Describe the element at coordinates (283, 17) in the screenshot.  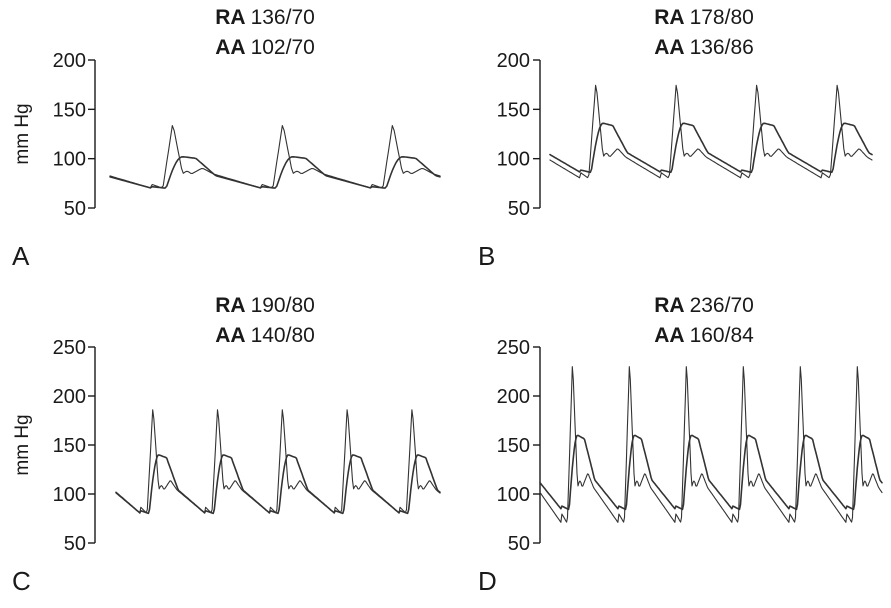
I see `header-ra-value: 136/70` at that location.